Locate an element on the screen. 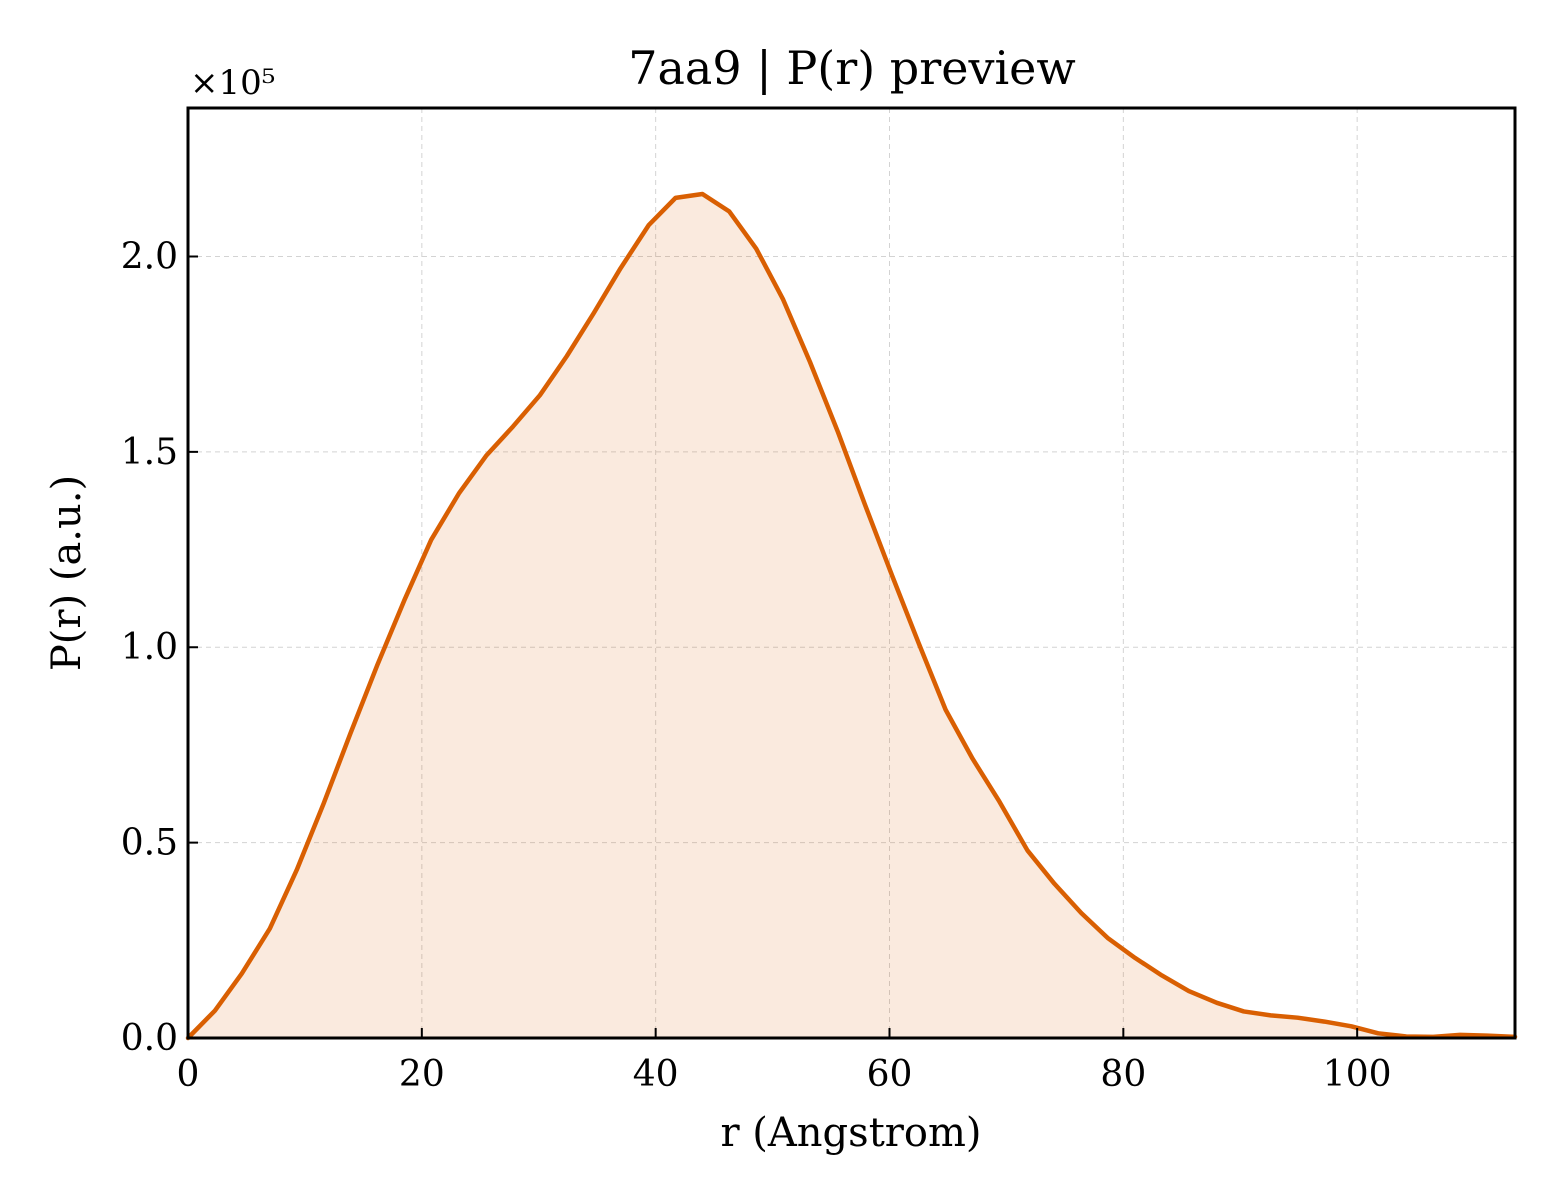 This screenshot has width=1560, height=1200. y-scale-label: ×10⁵ is located at coordinates (232, 83).